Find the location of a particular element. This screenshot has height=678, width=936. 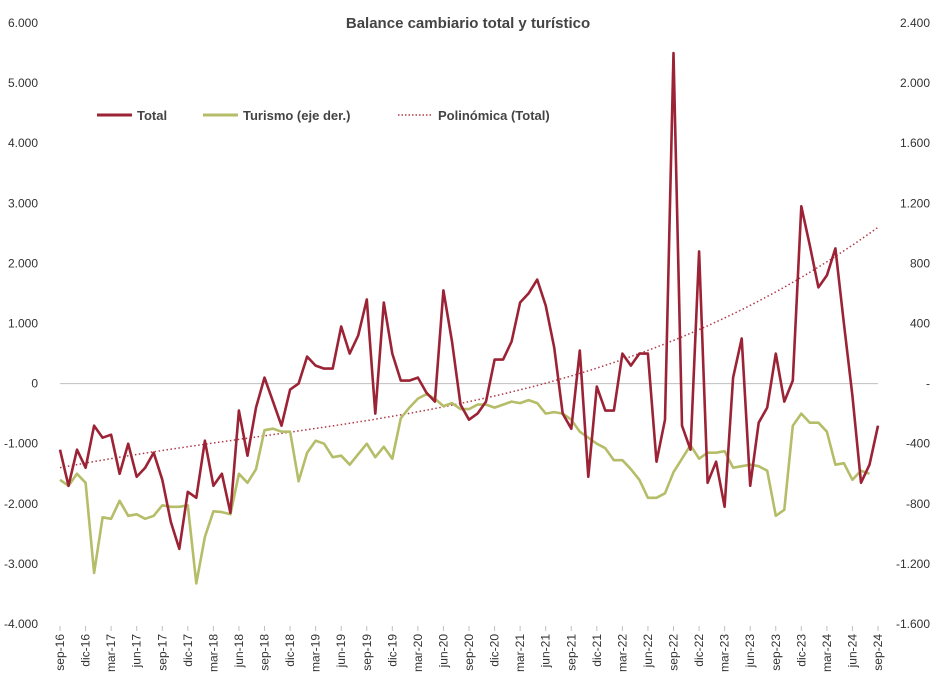

x-tick-label: sep-24 is located at coordinates (878, 652).